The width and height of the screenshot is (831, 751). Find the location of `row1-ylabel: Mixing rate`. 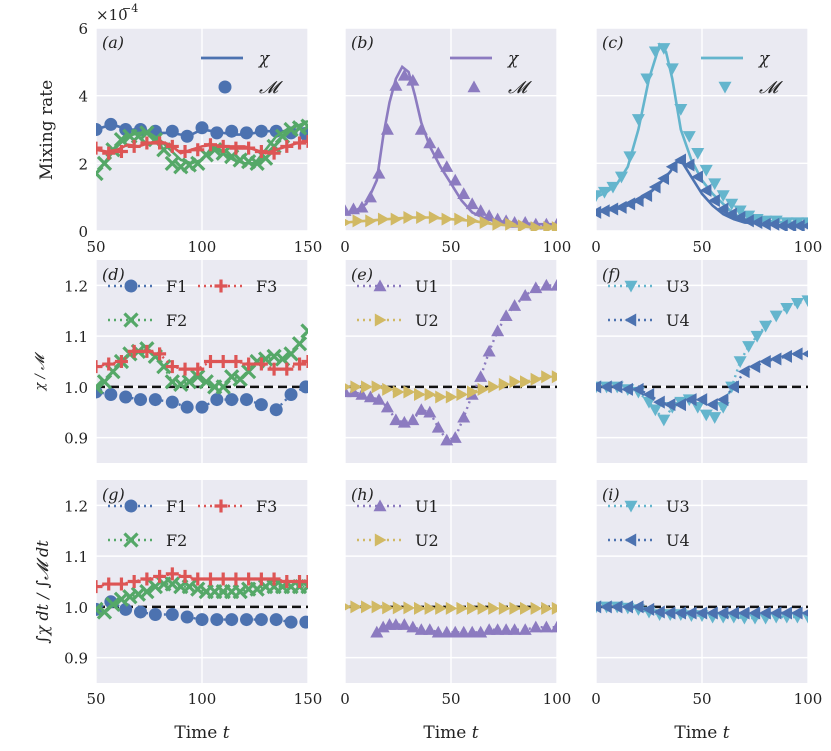

row1-ylabel: Mixing rate is located at coordinates (47, 130).